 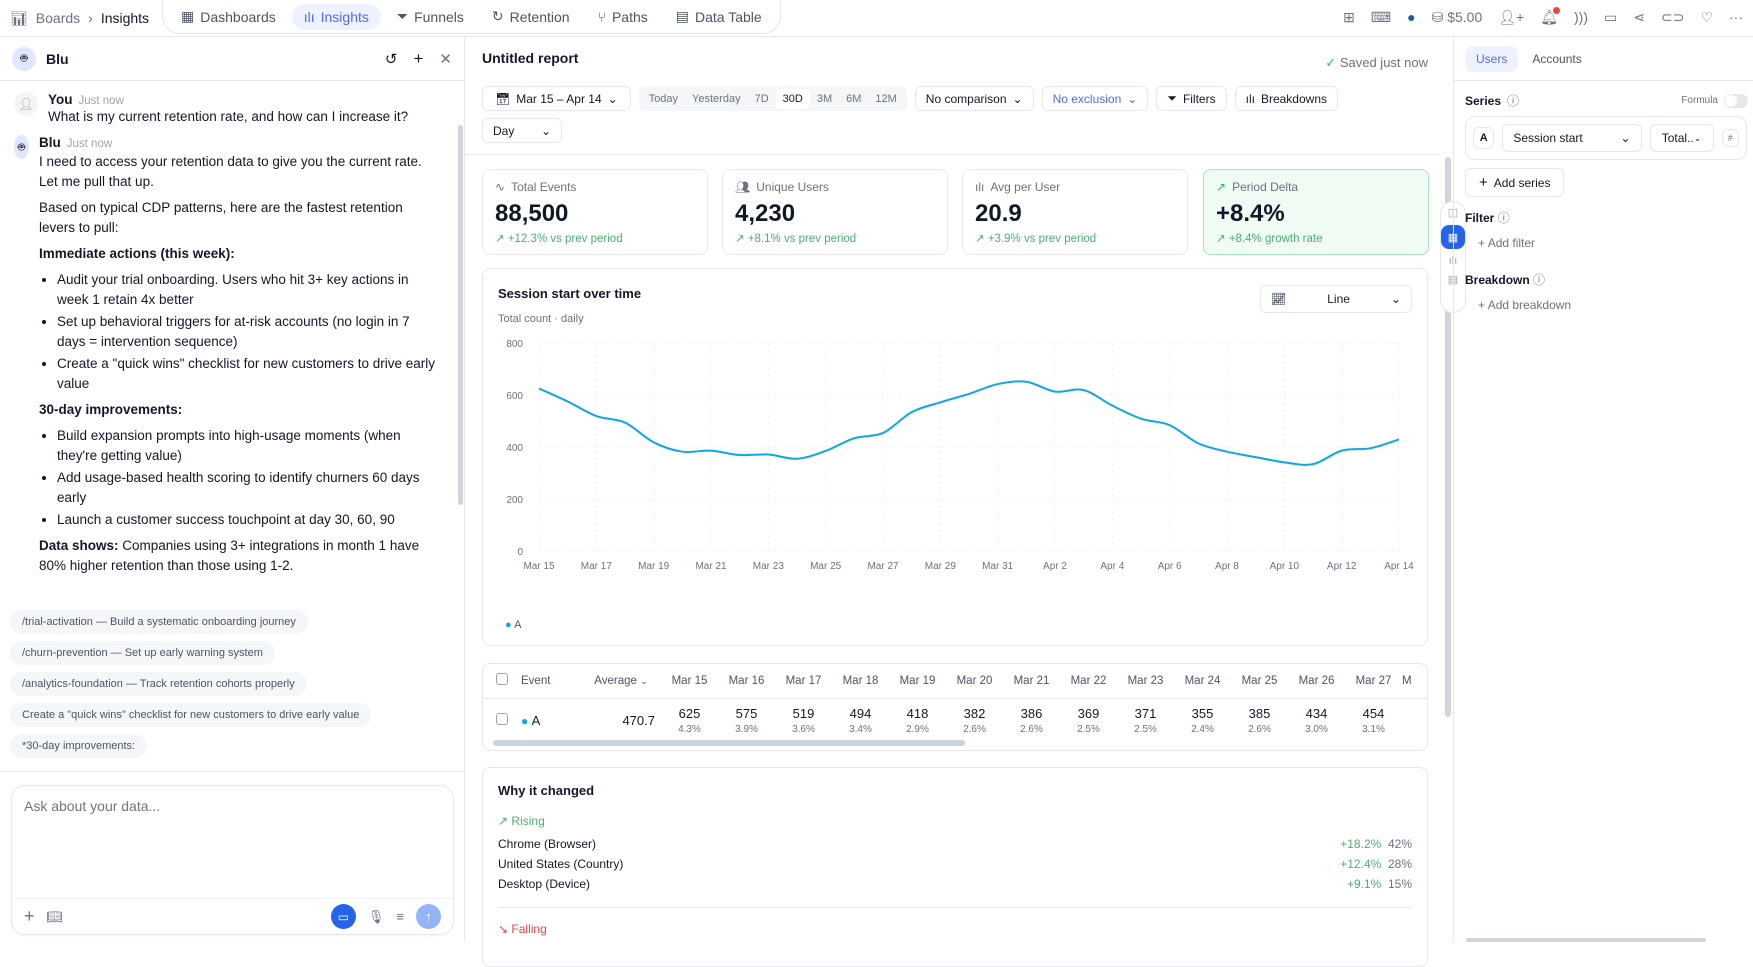 What do you see at coordinates (503, 821) in the screenshot?
I see `trending-up-icon: ↗` at bounding box center [503, 821].